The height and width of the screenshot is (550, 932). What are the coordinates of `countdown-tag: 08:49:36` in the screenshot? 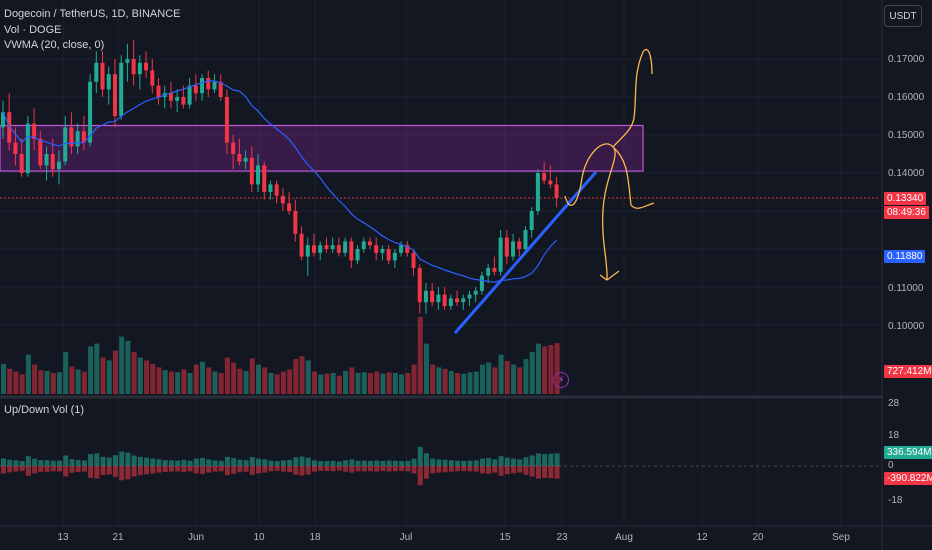 It's located at (906, 212).